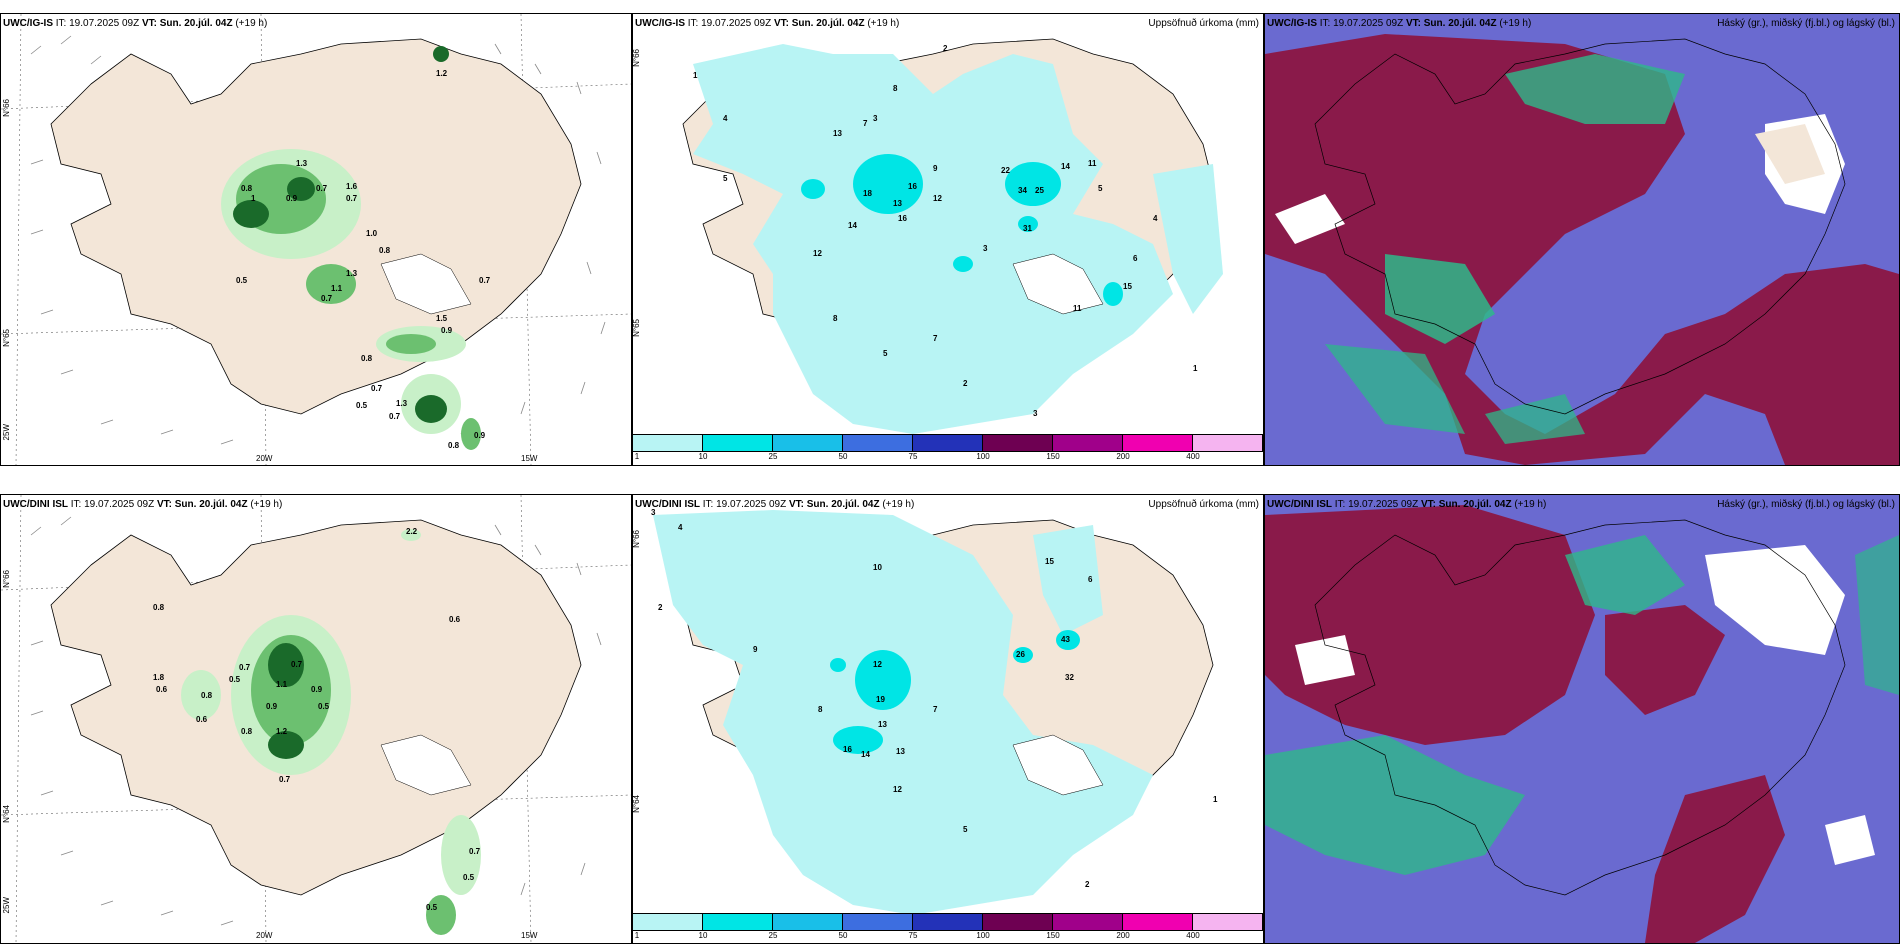 The height and width of the screenshot is (950, 1900). What do you see at coordinates (351, 248) in the screenshot?
I see `precip-green` at bounding box center [351, 248].